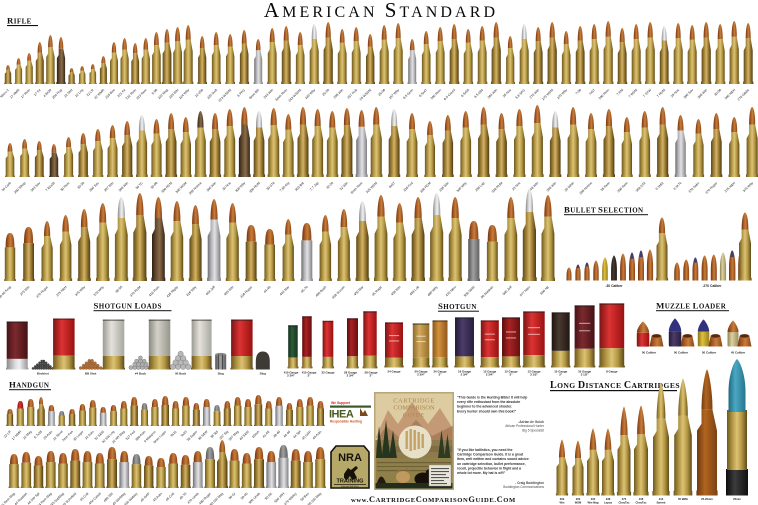  Describe the element at coordinates (173, 93) in the screenshot. I see `svg-text: 225 Win` at that location.